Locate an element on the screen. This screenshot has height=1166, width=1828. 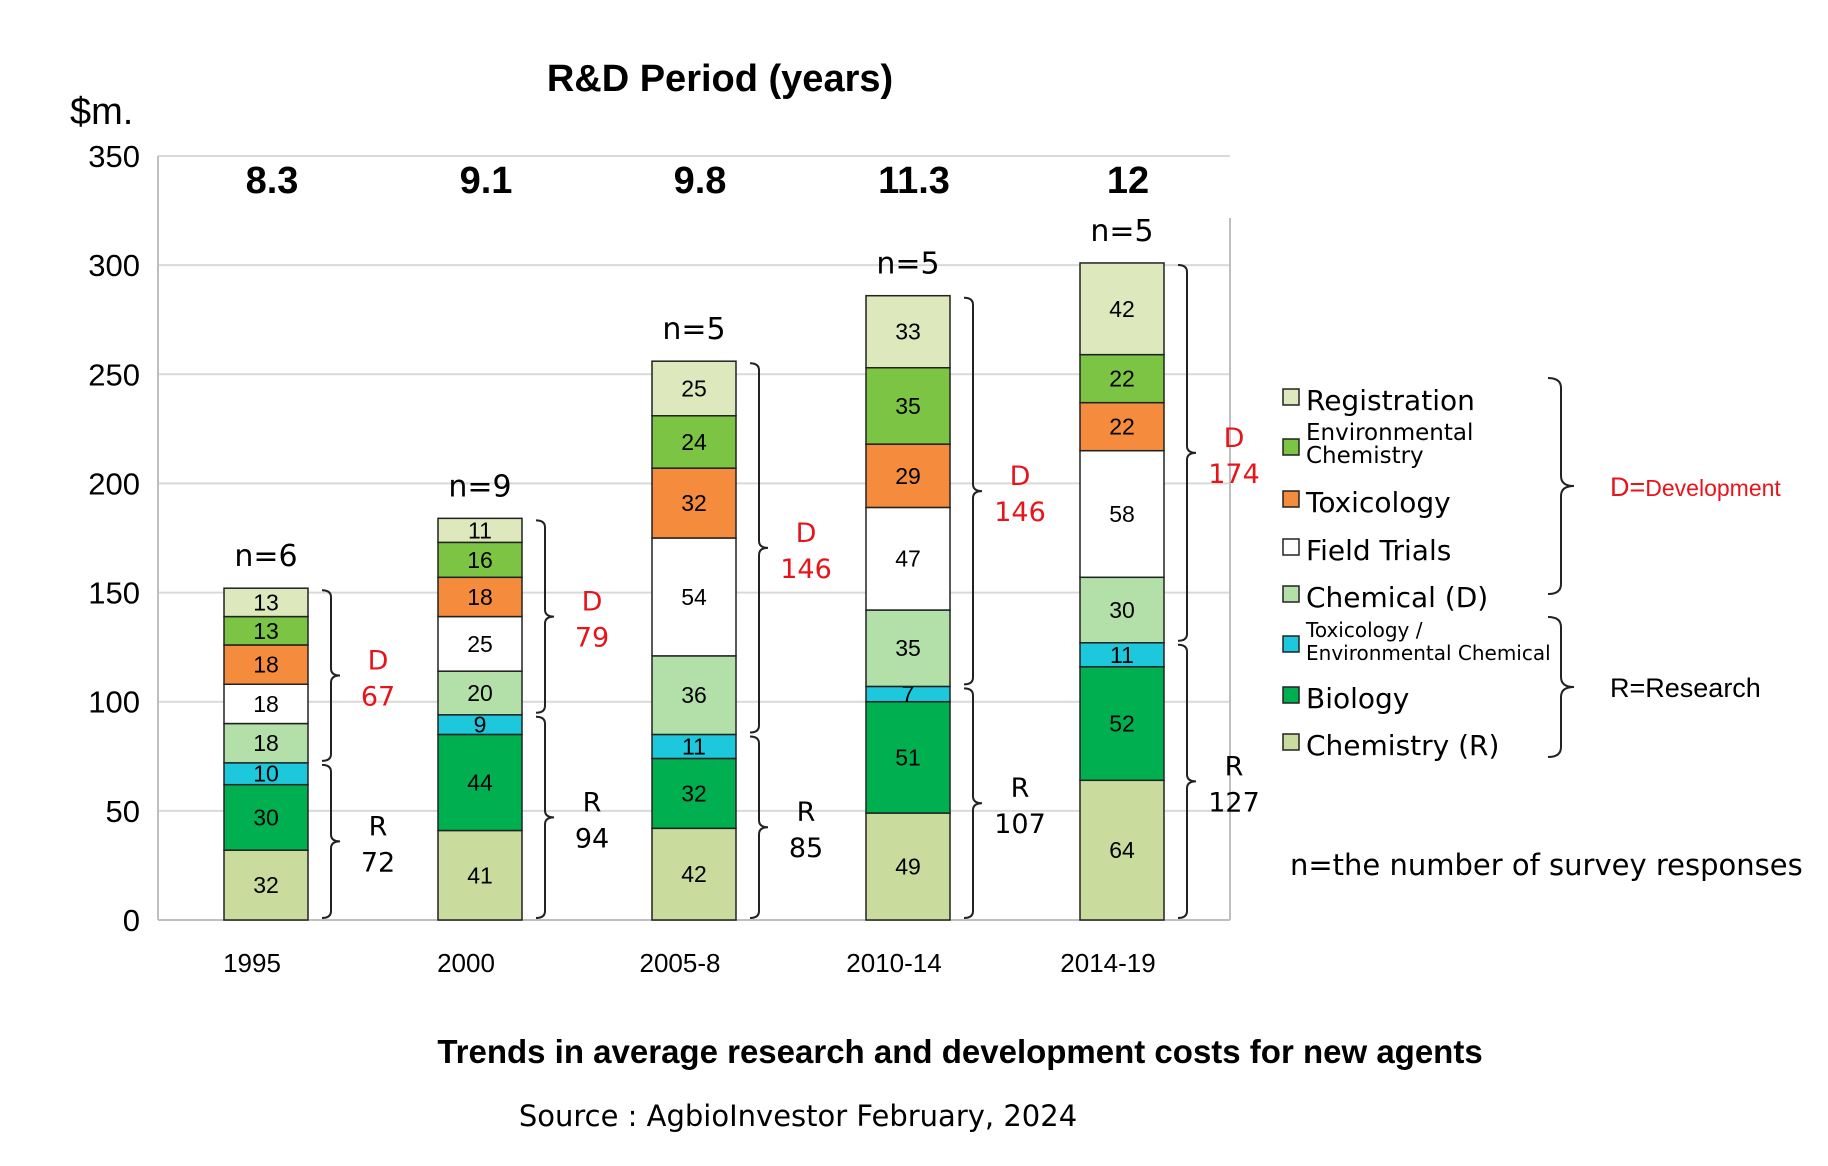
source-line: Source : AgbioInvestor February, 2024 is located at coordinates (798, 1116).